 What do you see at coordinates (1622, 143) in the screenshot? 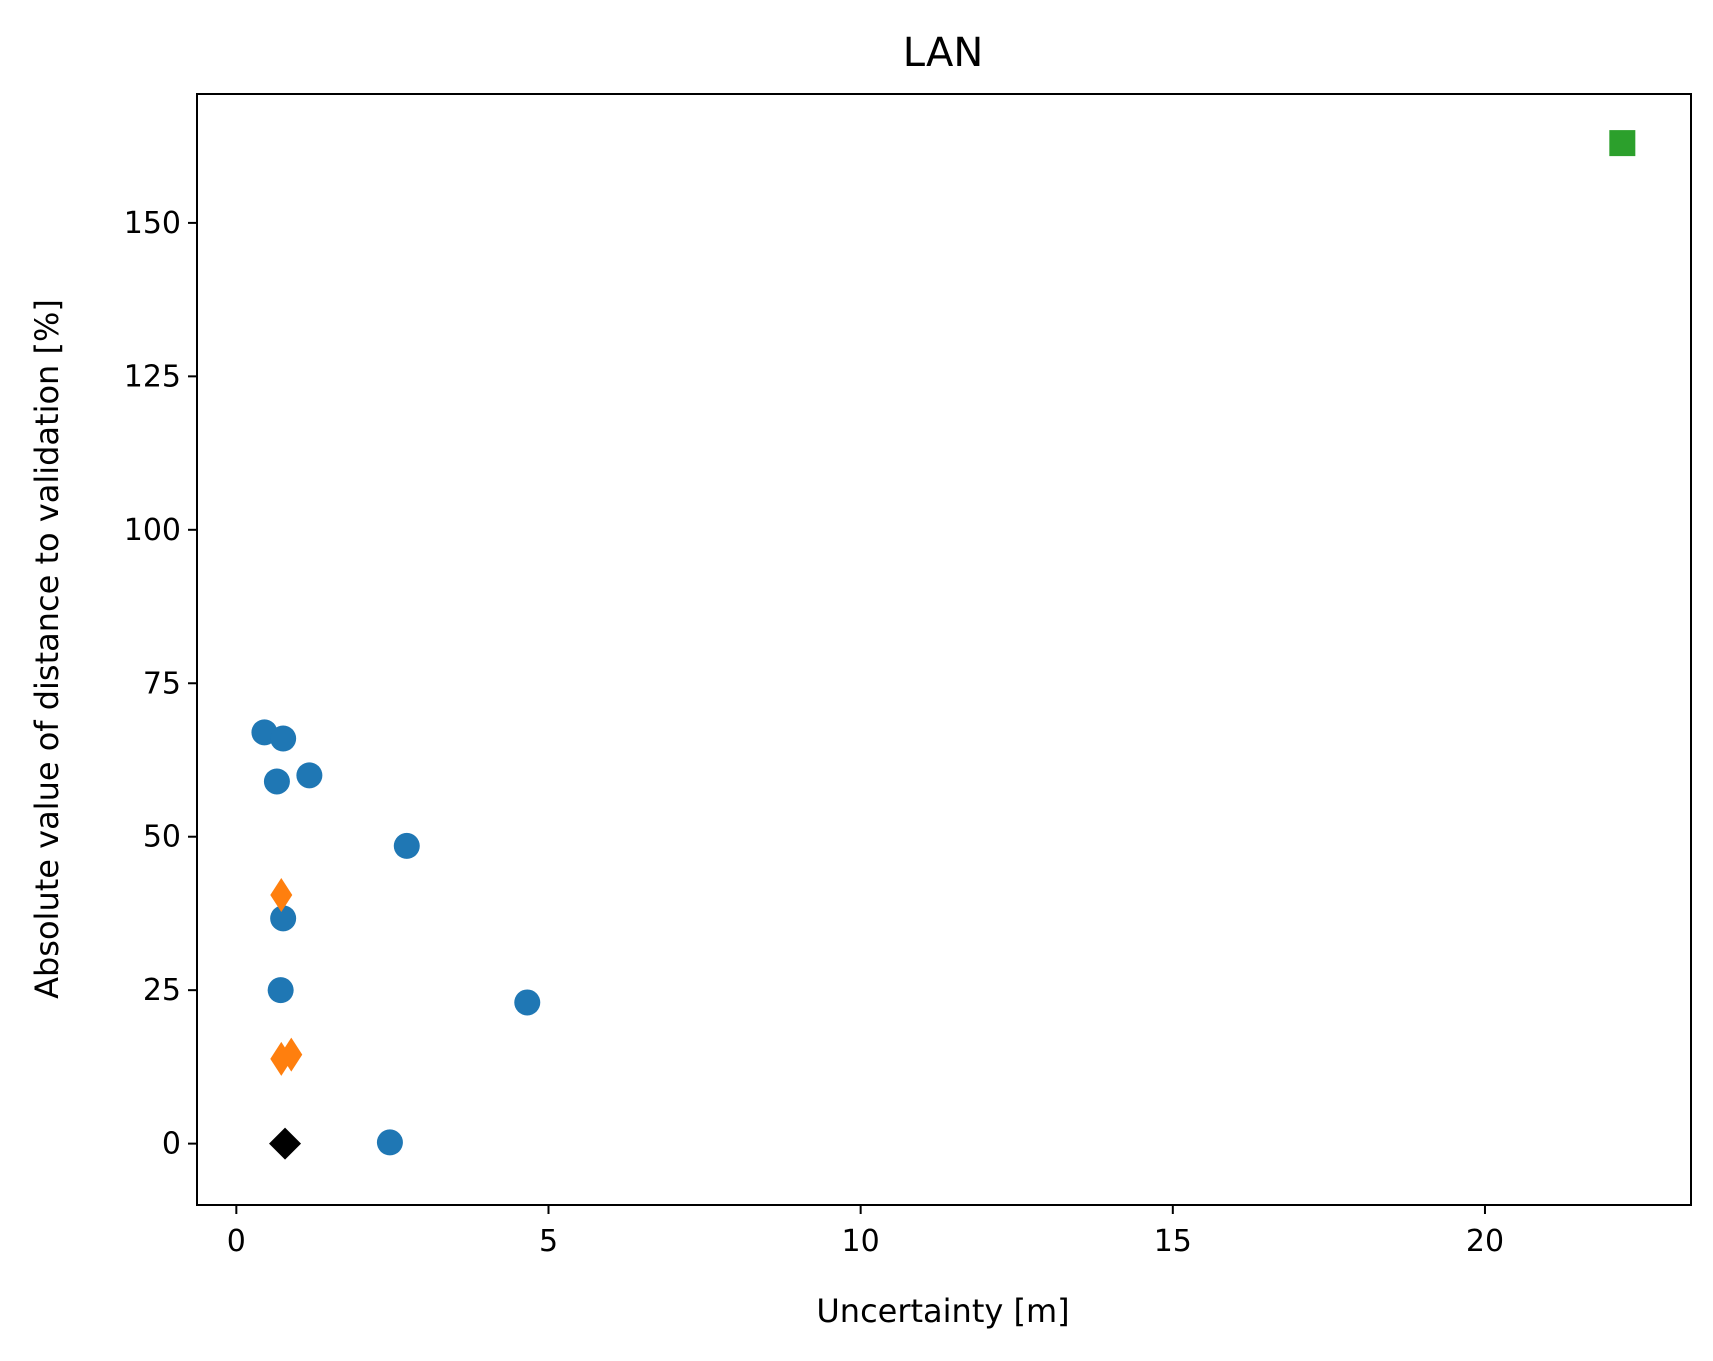
I see `data-point-square` at bounding box center [1622, 143].